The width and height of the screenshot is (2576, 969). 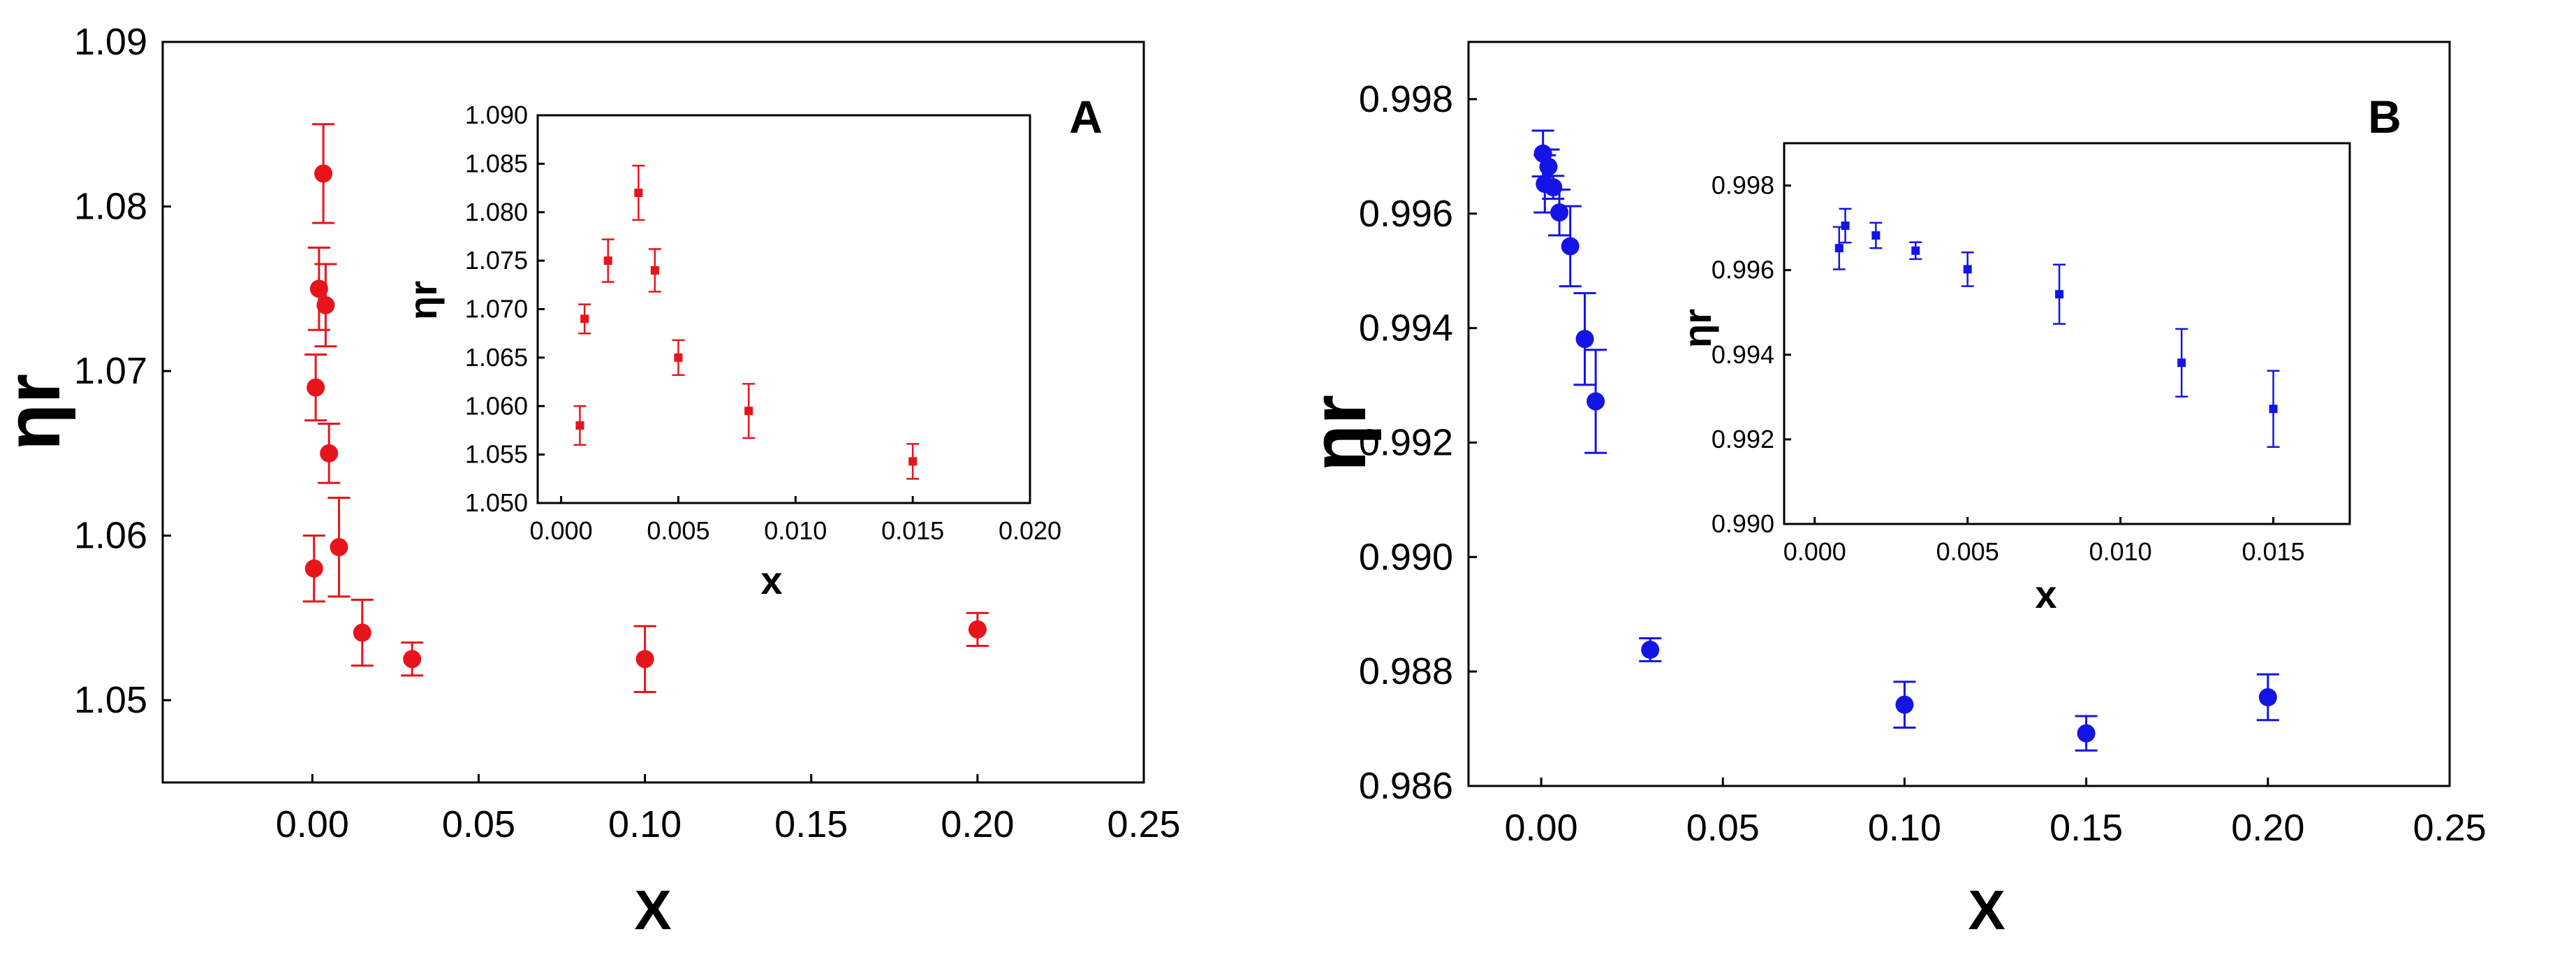 What do you see at coordinates (1406, 214) in the screenshot?
I see `b-main-ytick-label: 0.996` at bounding box center [1406, 214].